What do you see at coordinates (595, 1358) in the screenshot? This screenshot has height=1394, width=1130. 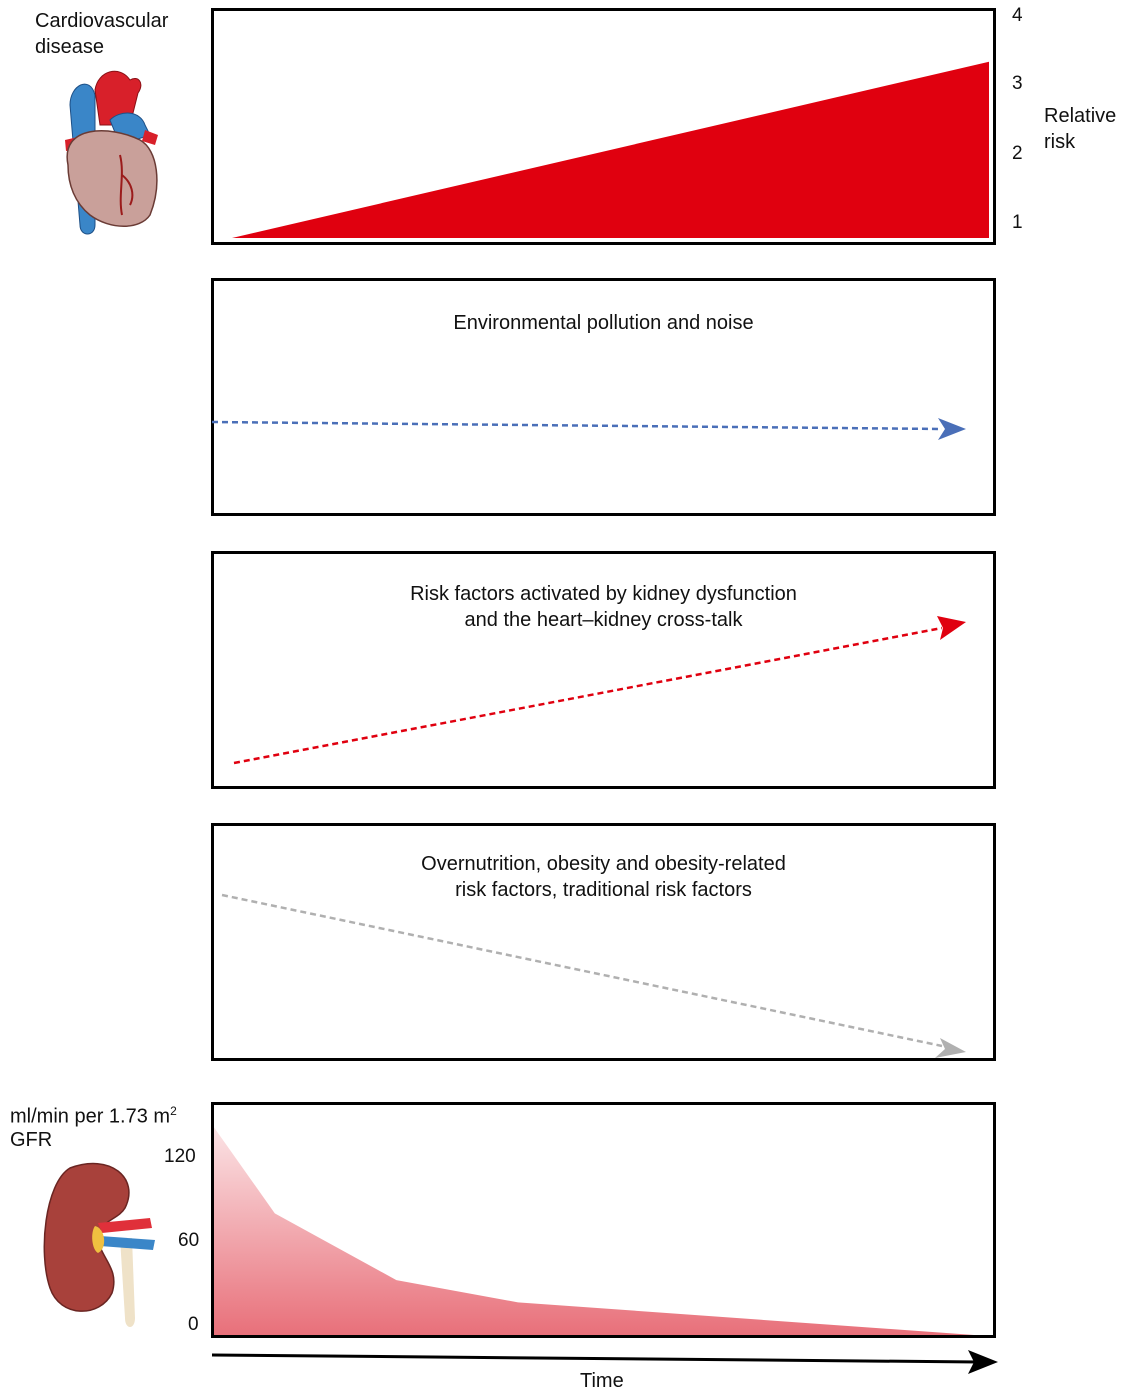 I see `time-axis-line` at bounding box center [595, 1358].